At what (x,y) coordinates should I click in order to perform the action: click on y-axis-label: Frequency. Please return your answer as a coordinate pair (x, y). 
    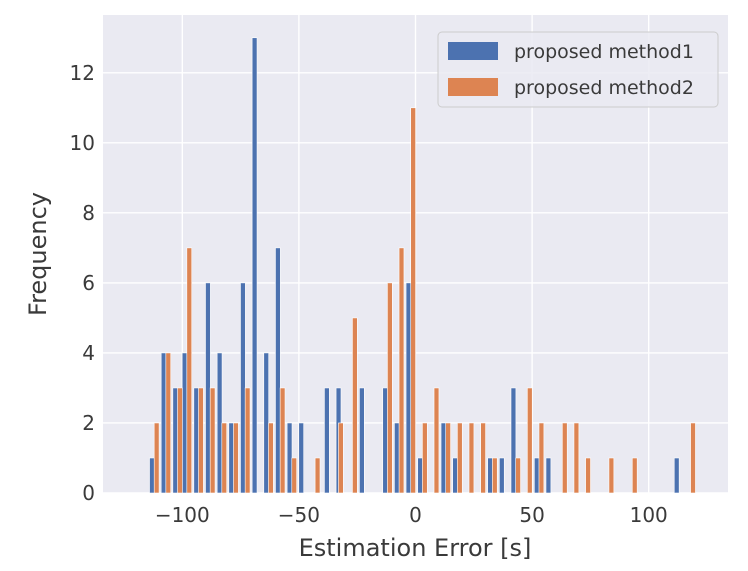
    Looking at the image, I should click on (38, 254).